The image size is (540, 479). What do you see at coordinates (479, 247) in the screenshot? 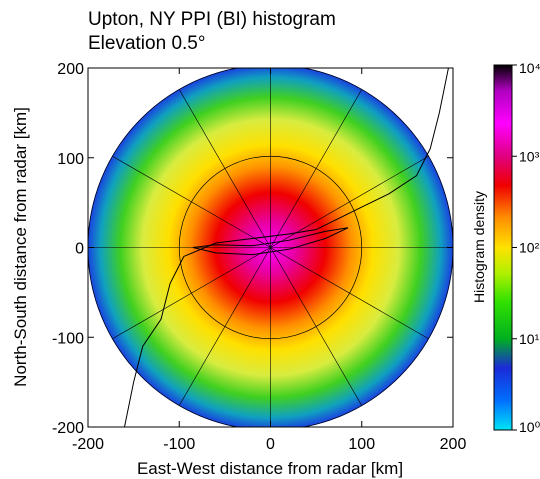
I see `colorbar-label: Histogram density` at bounding box center [479, 247].